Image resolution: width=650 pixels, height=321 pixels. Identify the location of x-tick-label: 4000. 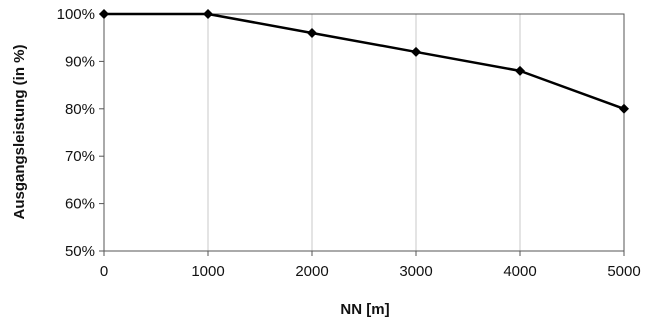
(519, 271).